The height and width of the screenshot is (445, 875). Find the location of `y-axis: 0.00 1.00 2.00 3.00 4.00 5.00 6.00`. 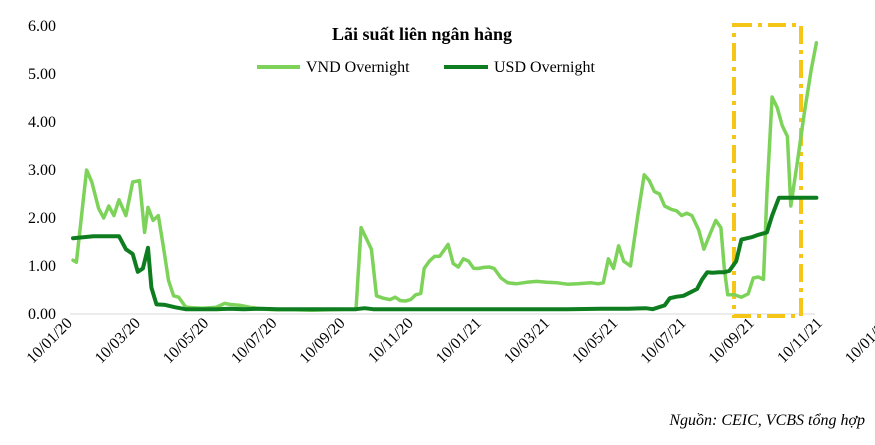

y-axis: 0.00 1.00 2.00 3.00 4.00 5.00 6.00 is located at coordinates (42, 170).